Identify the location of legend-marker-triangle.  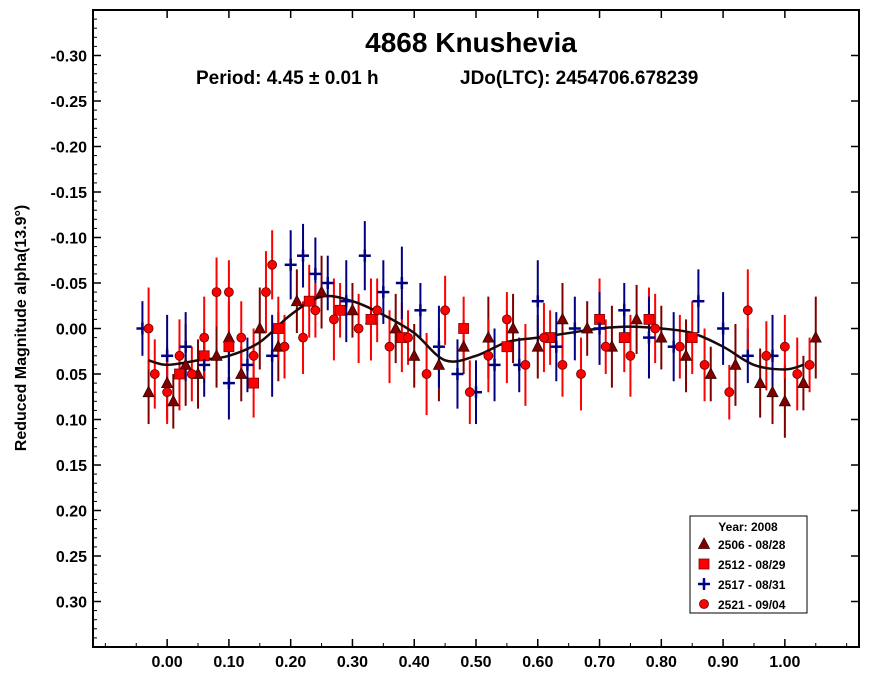
(704, 543).